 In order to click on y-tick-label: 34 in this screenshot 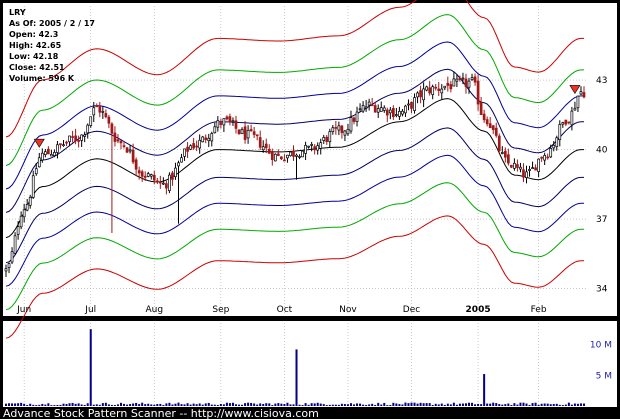, I will do `click(602, 290)`.